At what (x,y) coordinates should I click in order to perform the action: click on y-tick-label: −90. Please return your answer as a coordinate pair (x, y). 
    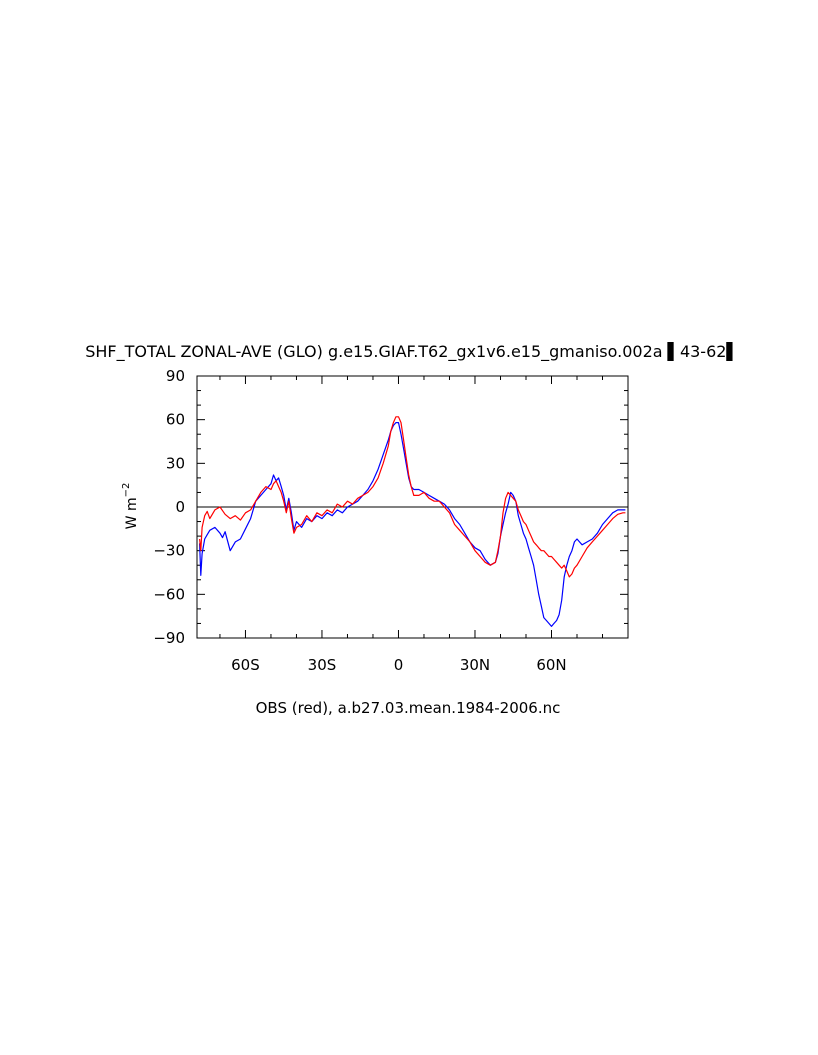
    Looking at the image, I should click on (169, 638).